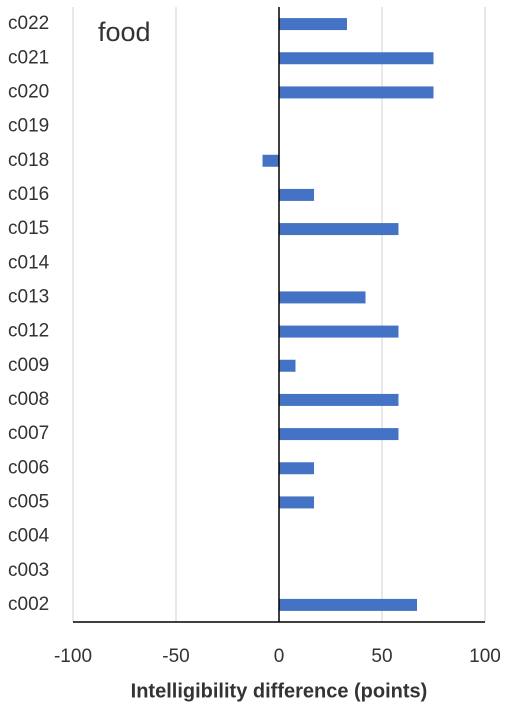  What do you see at coordinates (28, 467) in the screenshot?
I see `y-tick-label: c006` at bounding box center [28, 467].